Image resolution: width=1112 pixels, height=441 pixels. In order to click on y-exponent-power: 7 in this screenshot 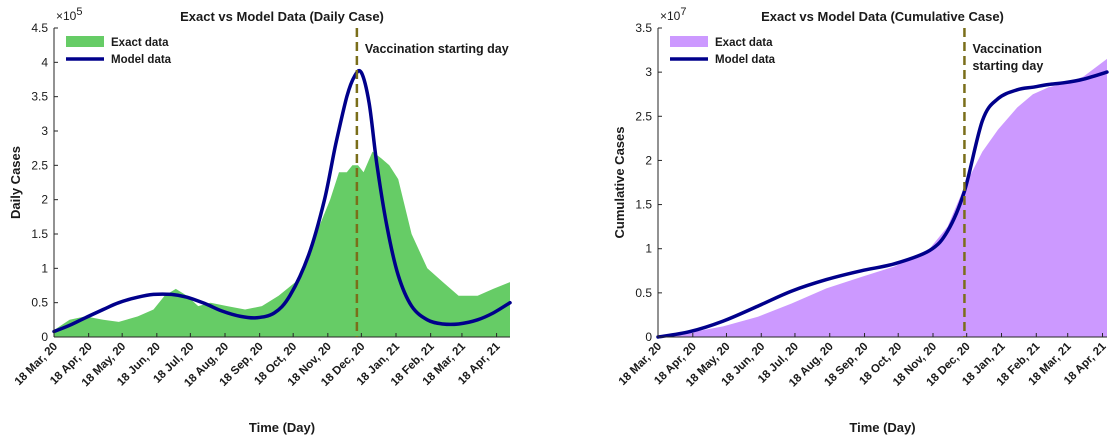, I will do `click(683, 12)`.